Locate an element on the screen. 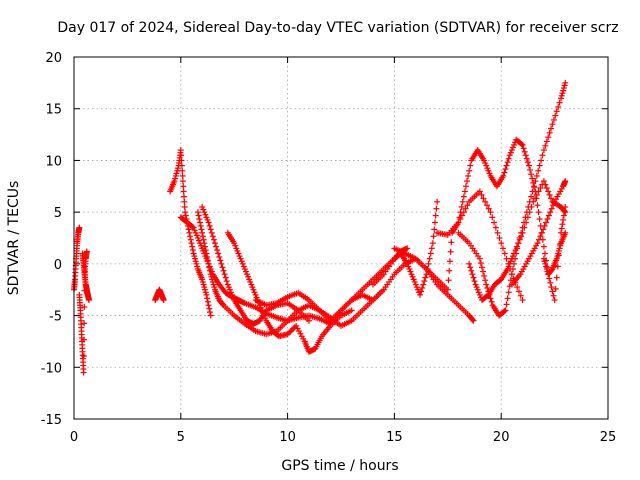  y-tick-label: 15 is located at coordinates (53, 110).